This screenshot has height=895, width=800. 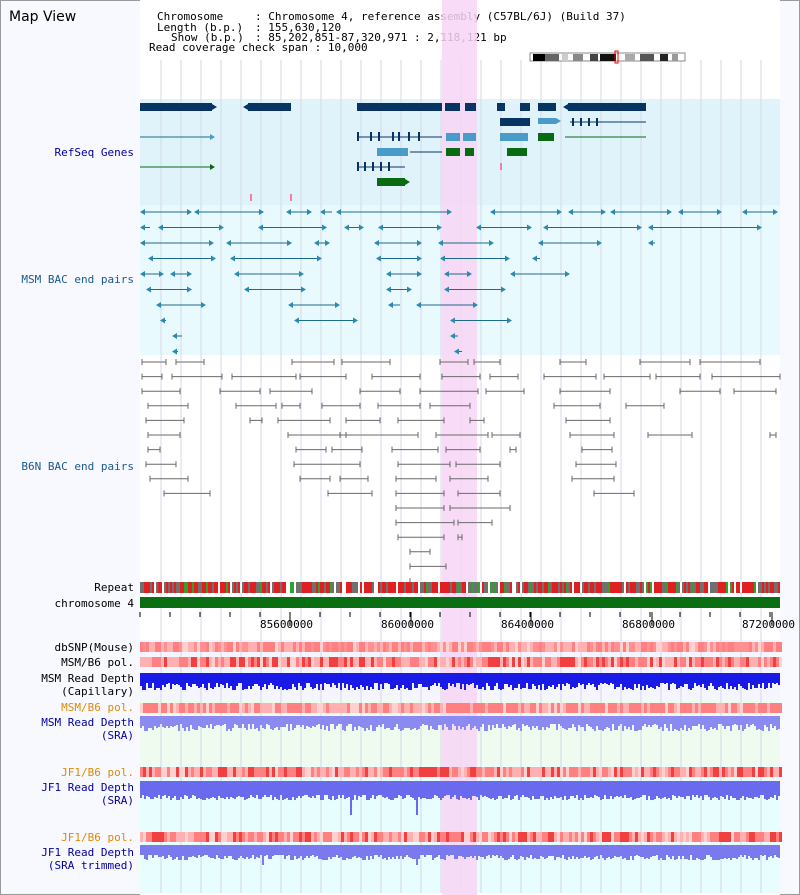 What do you see at coordinates (77, 466) in the screenshot?
I see `track-label-b6n-bac: B6N BAC end pairs` at bounding box center [77, 466].